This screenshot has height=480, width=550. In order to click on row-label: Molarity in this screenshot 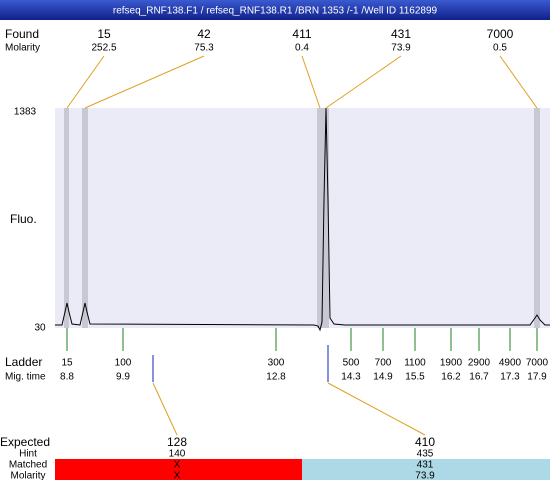, I will do `click(27, 475)`.